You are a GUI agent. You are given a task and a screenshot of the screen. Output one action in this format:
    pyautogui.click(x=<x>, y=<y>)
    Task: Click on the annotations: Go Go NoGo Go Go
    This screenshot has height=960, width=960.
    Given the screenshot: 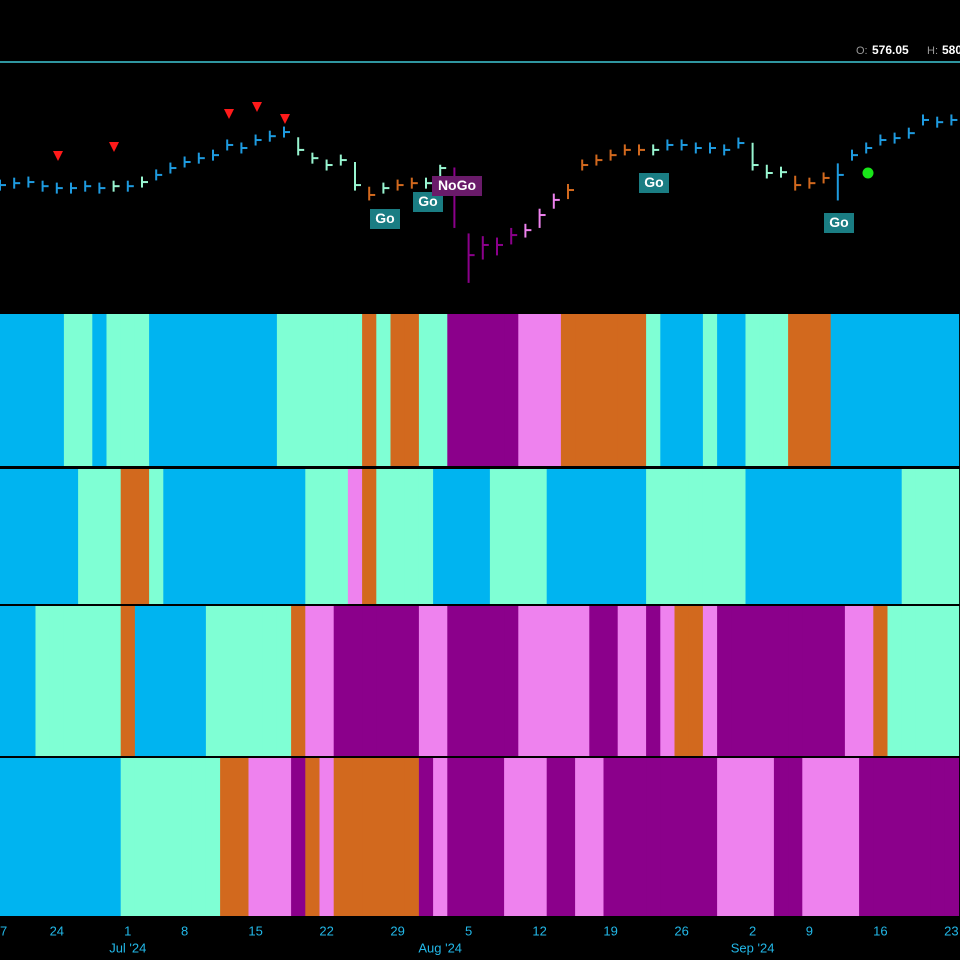 What is the action you would take?
    pyautogui.click(x=612, y=203)
    